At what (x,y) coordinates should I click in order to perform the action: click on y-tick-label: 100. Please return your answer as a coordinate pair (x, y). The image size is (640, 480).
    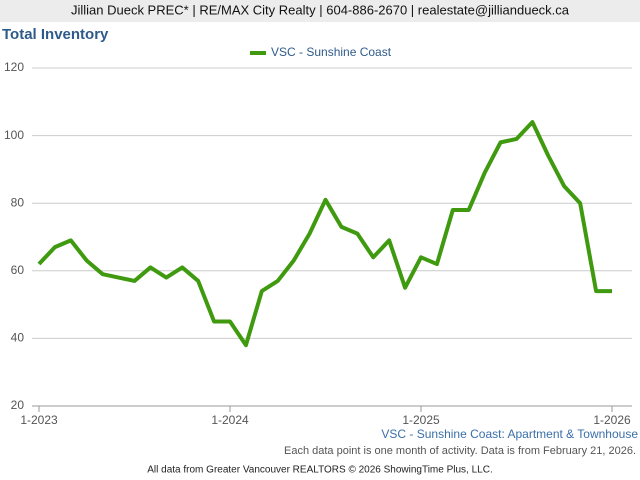
    Looking at the image, I should click on (14, 135).